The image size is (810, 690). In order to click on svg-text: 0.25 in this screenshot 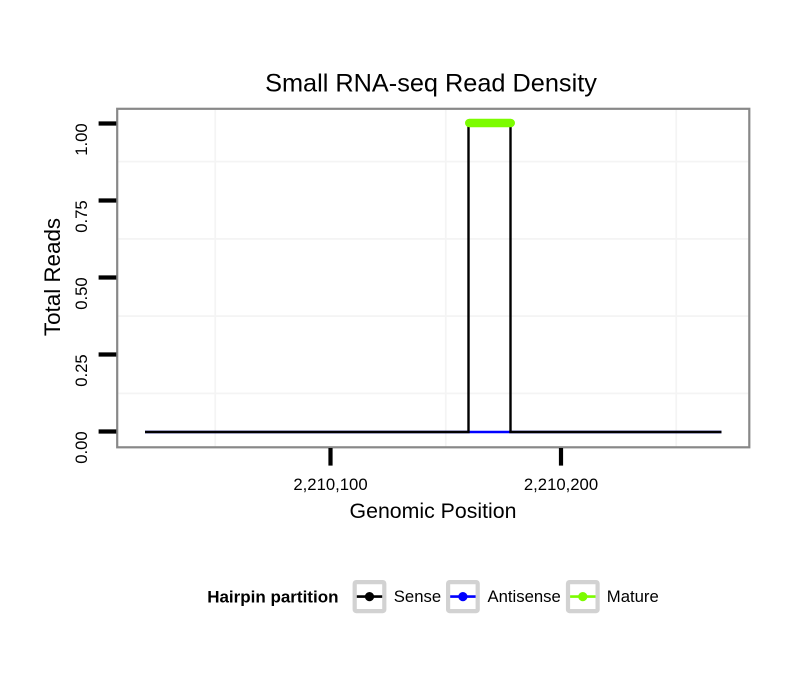, I will do `click(81, 370)`.